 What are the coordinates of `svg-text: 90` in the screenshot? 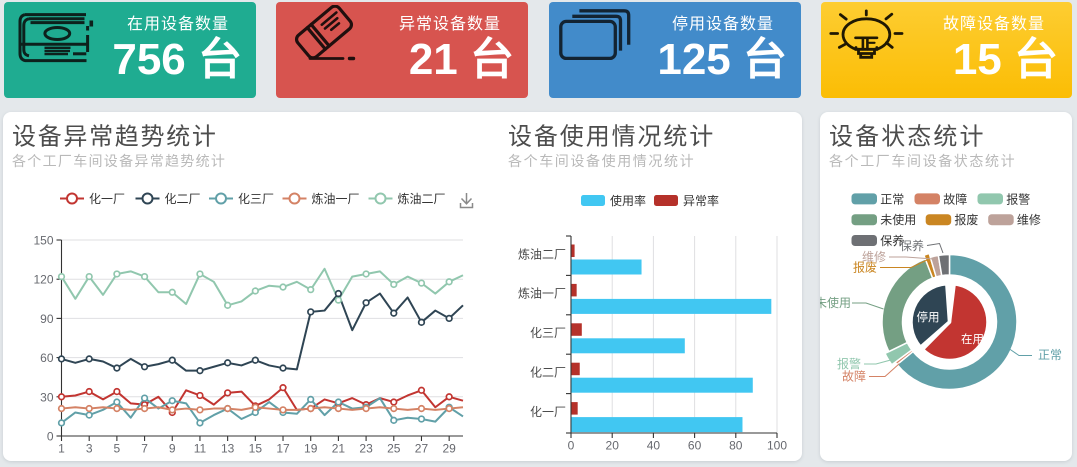 It's located at (47, 319).